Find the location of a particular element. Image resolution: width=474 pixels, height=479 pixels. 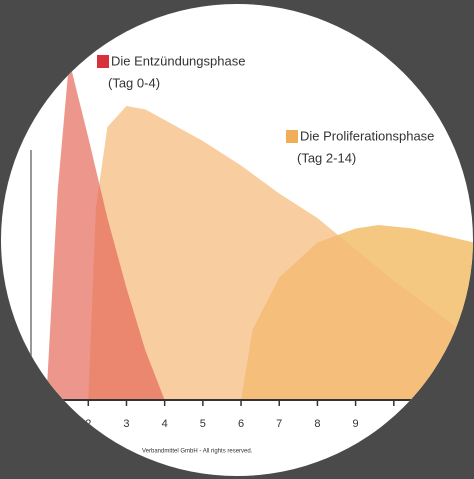

legend-label: Die Entzündungsphase is located at coordinates (178, 60).